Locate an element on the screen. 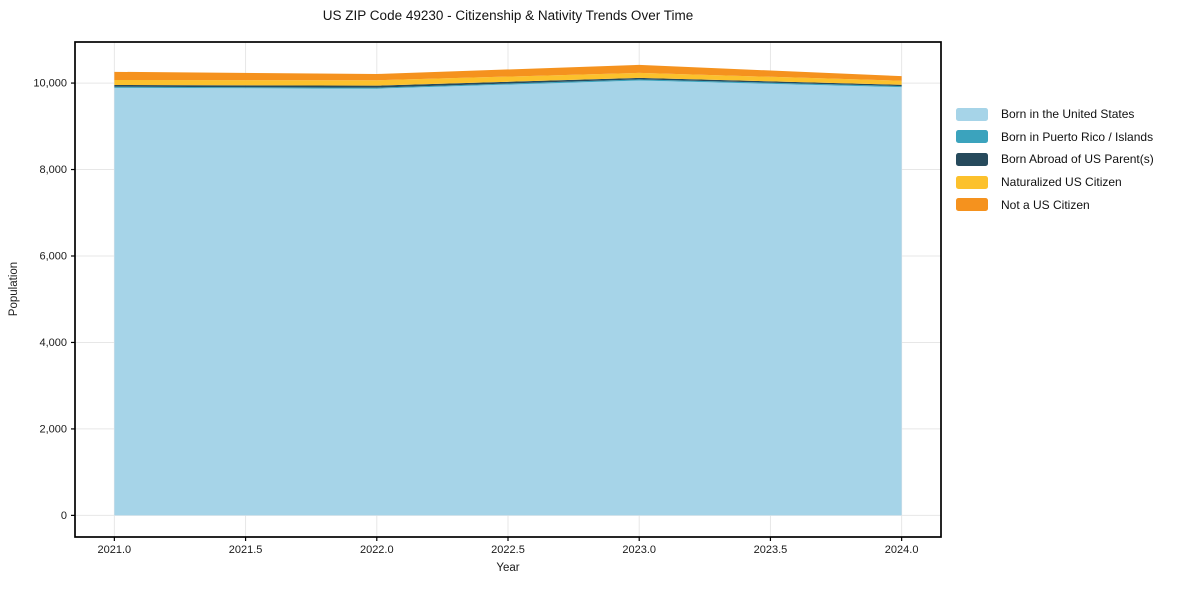 This screenshot has width=1189, height=590. legend-item: Born in the United States is located at coordinates (1055, 114).